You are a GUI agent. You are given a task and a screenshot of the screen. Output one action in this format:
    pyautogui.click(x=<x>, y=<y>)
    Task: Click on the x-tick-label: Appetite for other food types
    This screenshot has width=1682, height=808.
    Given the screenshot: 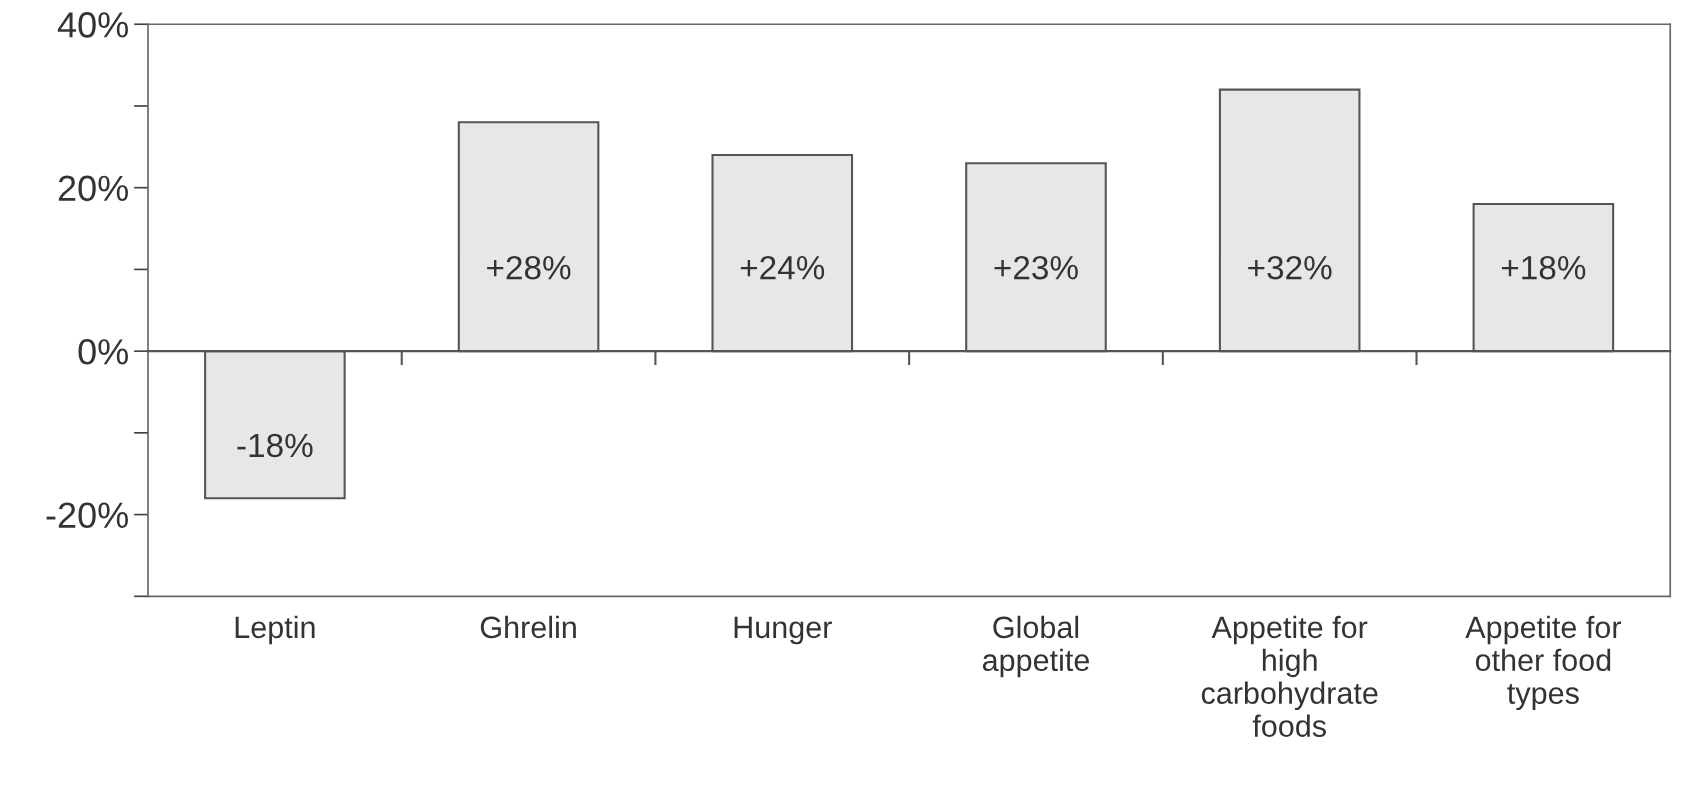 What is the action you would take?
    pyautogui.click(x=1543, y=663)
    